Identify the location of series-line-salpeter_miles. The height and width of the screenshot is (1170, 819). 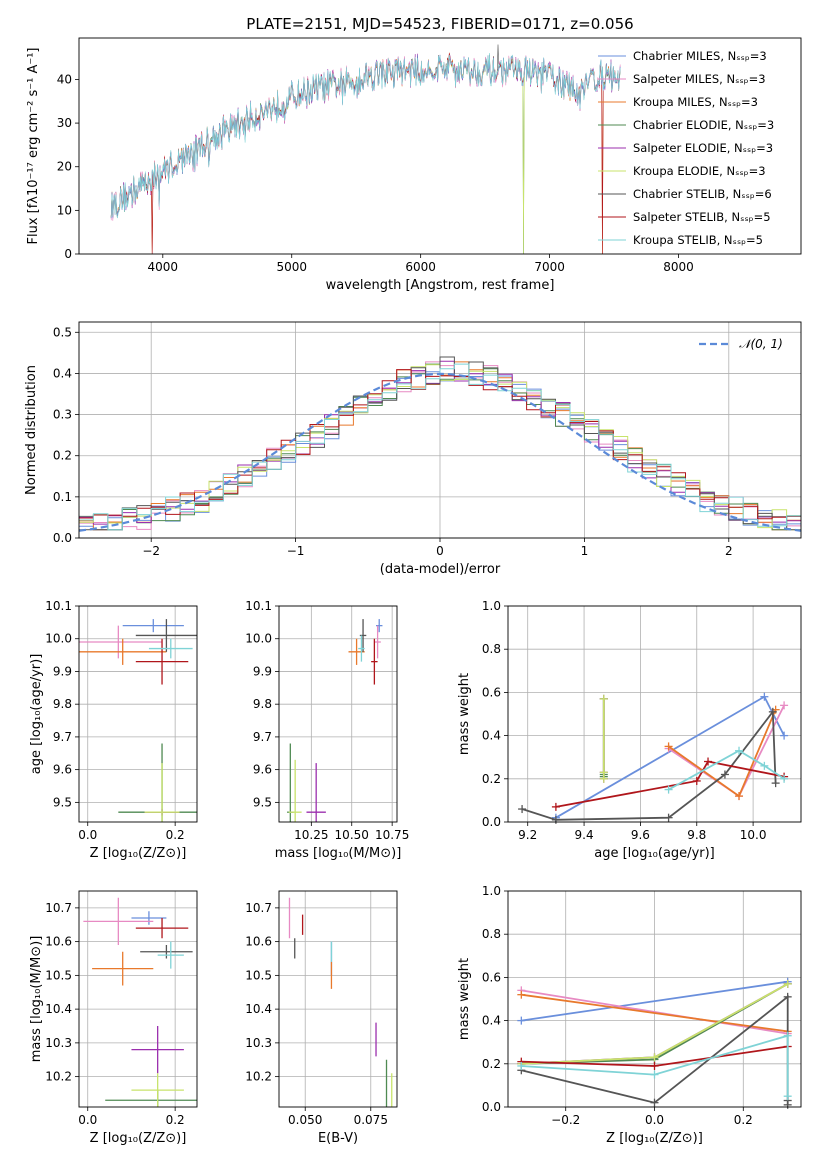
(654, 1012).